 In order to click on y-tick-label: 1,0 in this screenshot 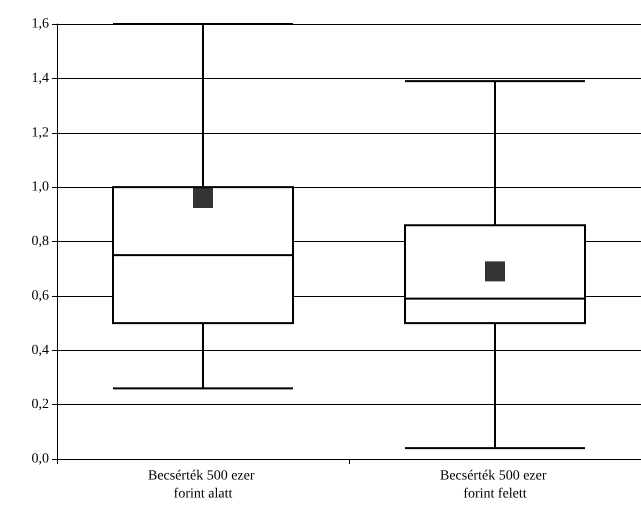, I will do `click(40, 187)`.